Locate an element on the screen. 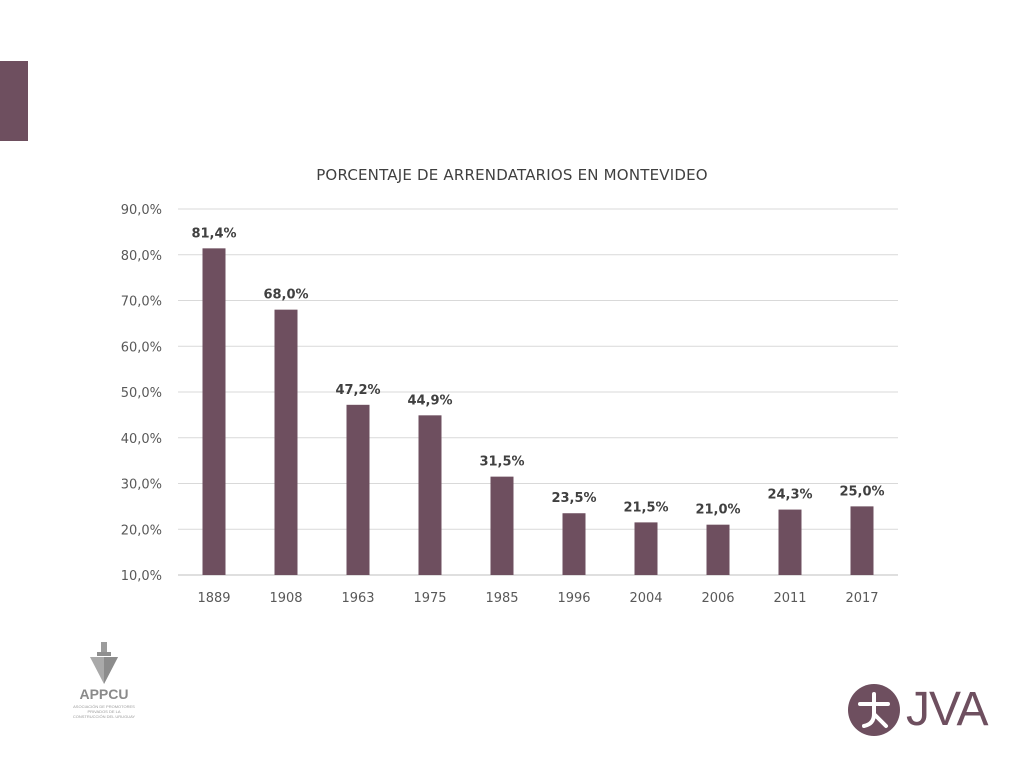 This screenshot has width=1024, height=768. y-tick-label: 70,0% is located at coordinates (141, 302).